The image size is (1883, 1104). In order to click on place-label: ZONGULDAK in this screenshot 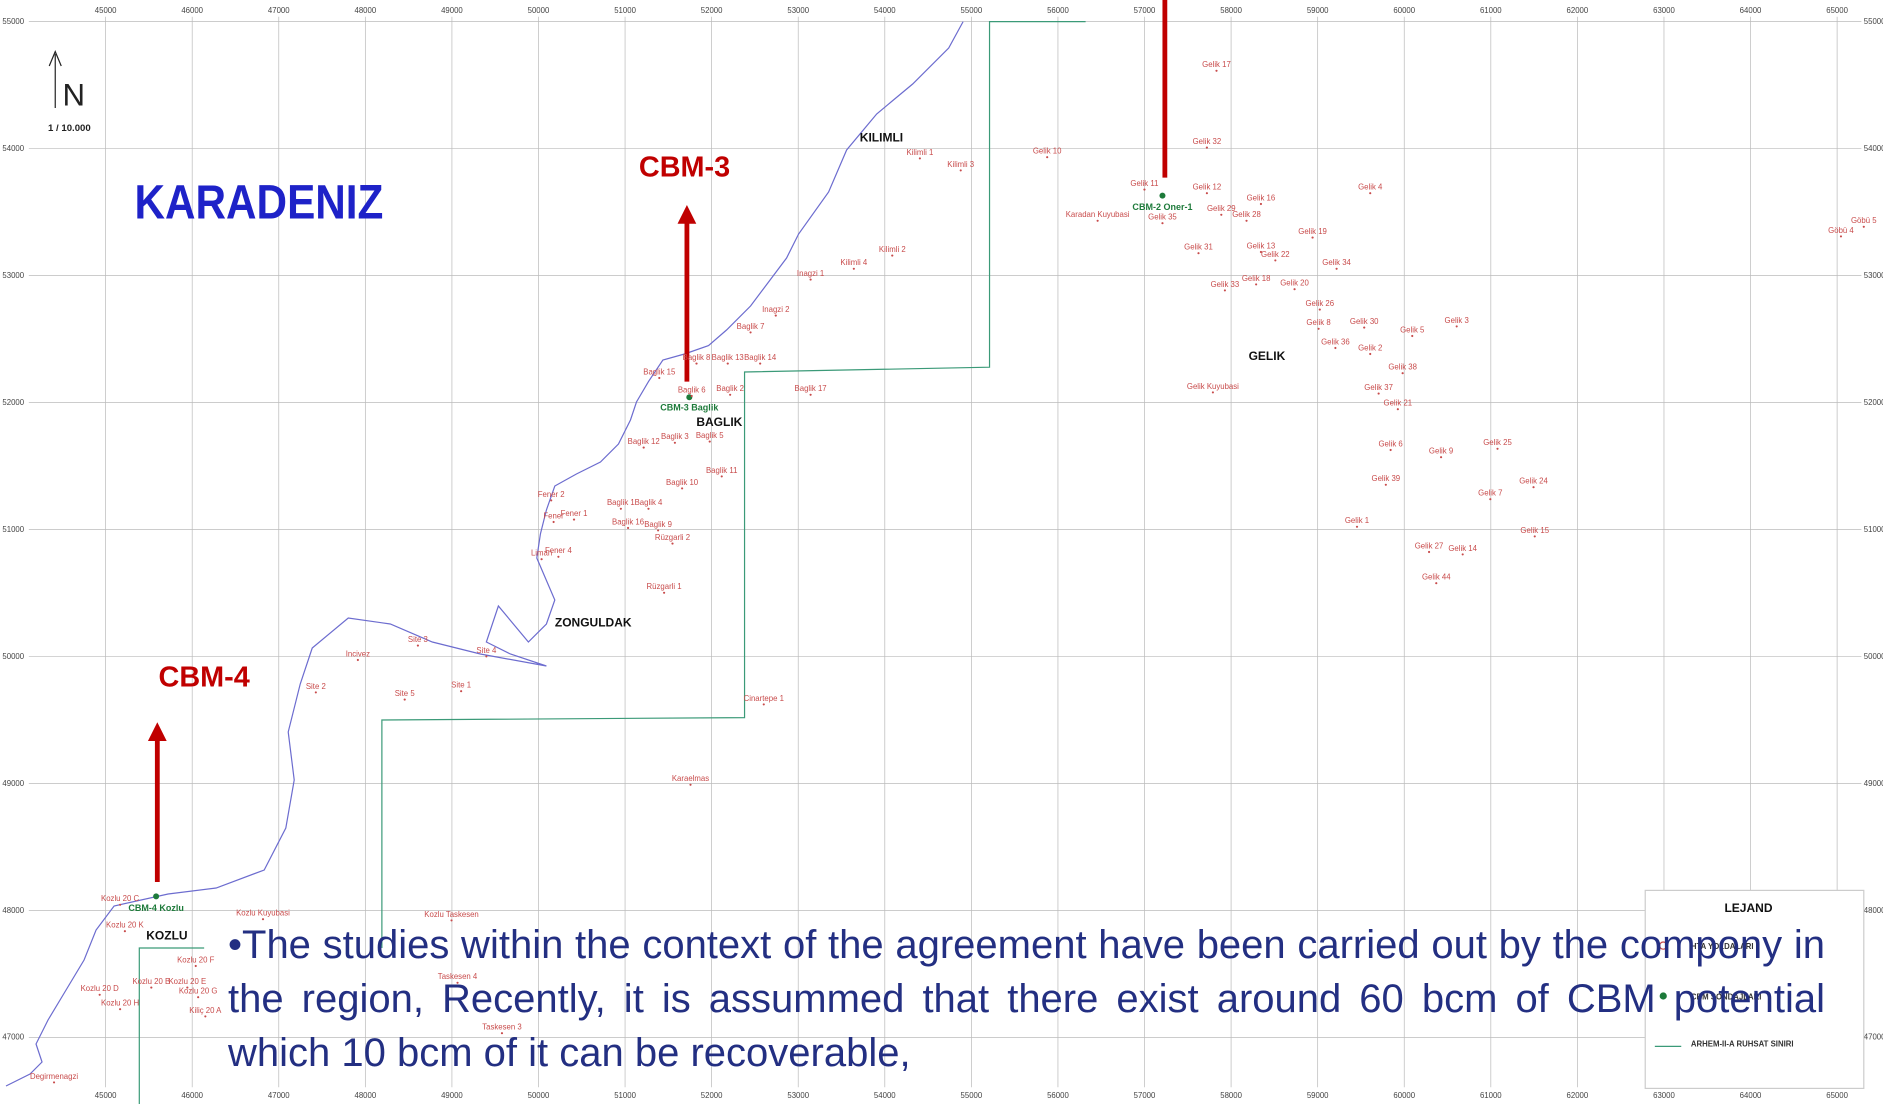, I will do `click(593, 622)`.